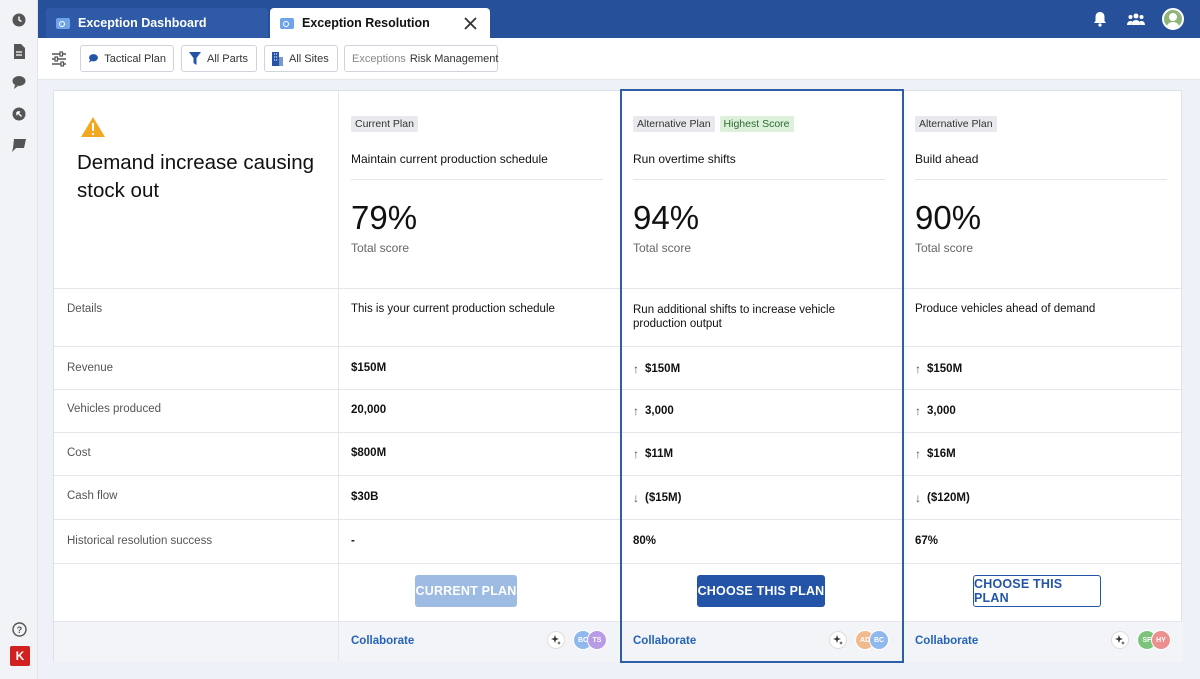 The image size is (1200, 679). I want to click on row-label-details: Details, so click(85, 309).